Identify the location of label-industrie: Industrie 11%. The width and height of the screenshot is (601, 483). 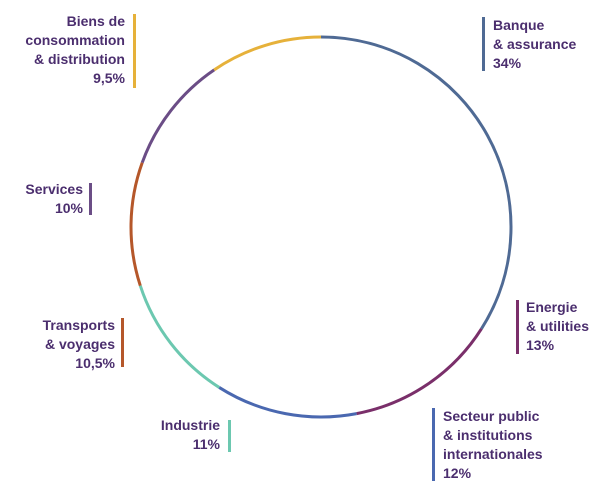
(190, 435).